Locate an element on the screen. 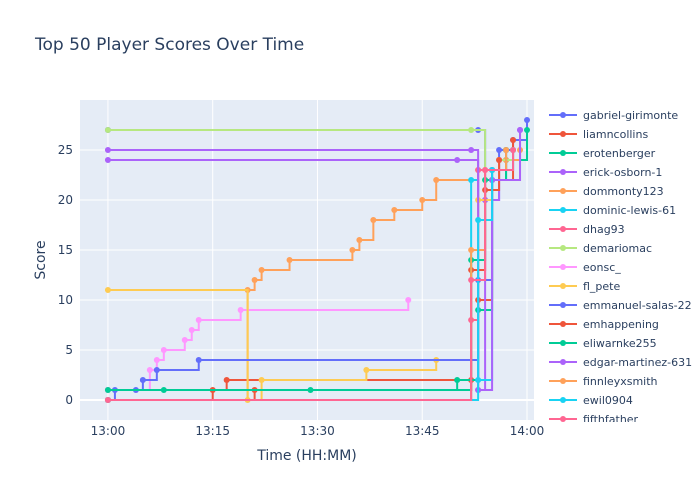  y-tick-label: 25 is located at coordinates (65, 150).